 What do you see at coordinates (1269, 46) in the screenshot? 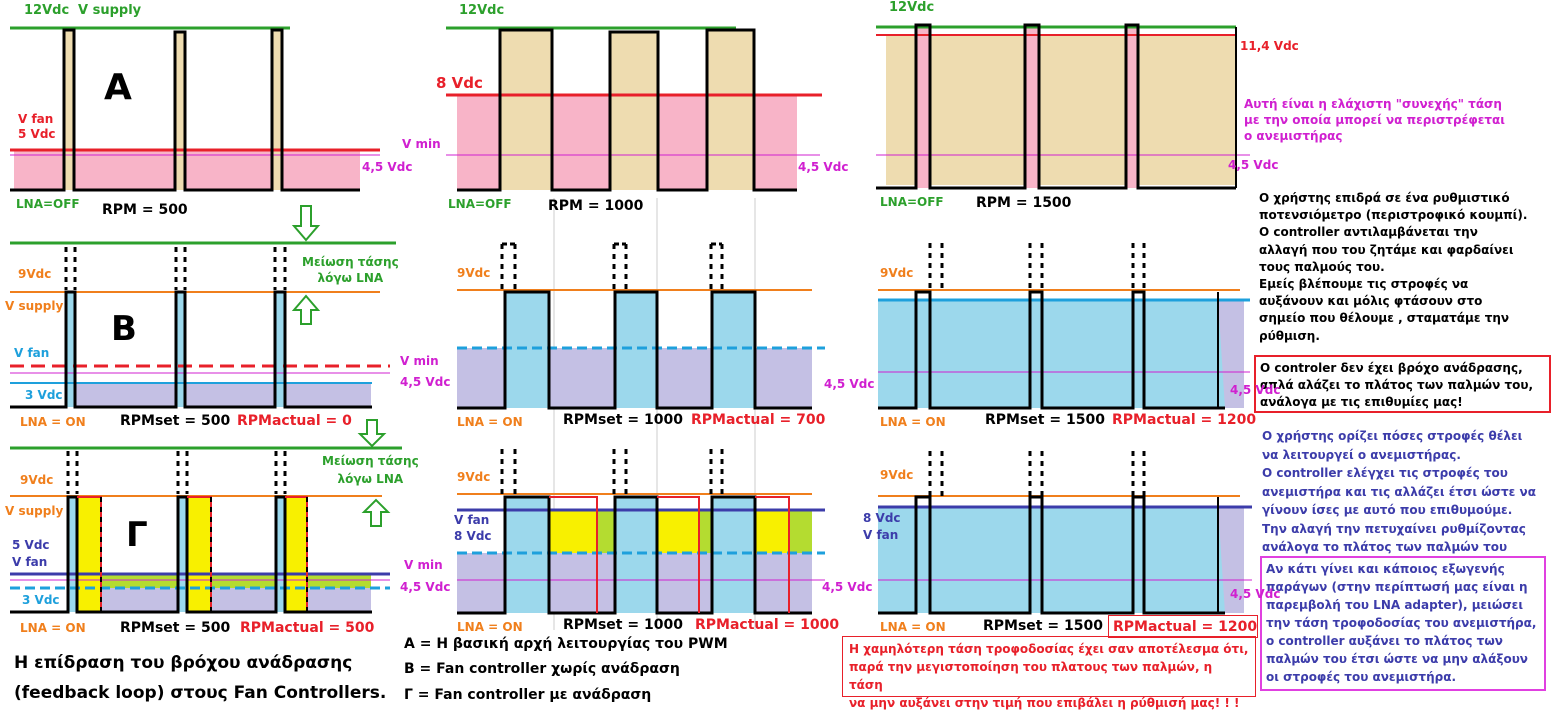
I see `label-11-4vdc: 11,4 Vdc` at bounding box center [1269, 46].